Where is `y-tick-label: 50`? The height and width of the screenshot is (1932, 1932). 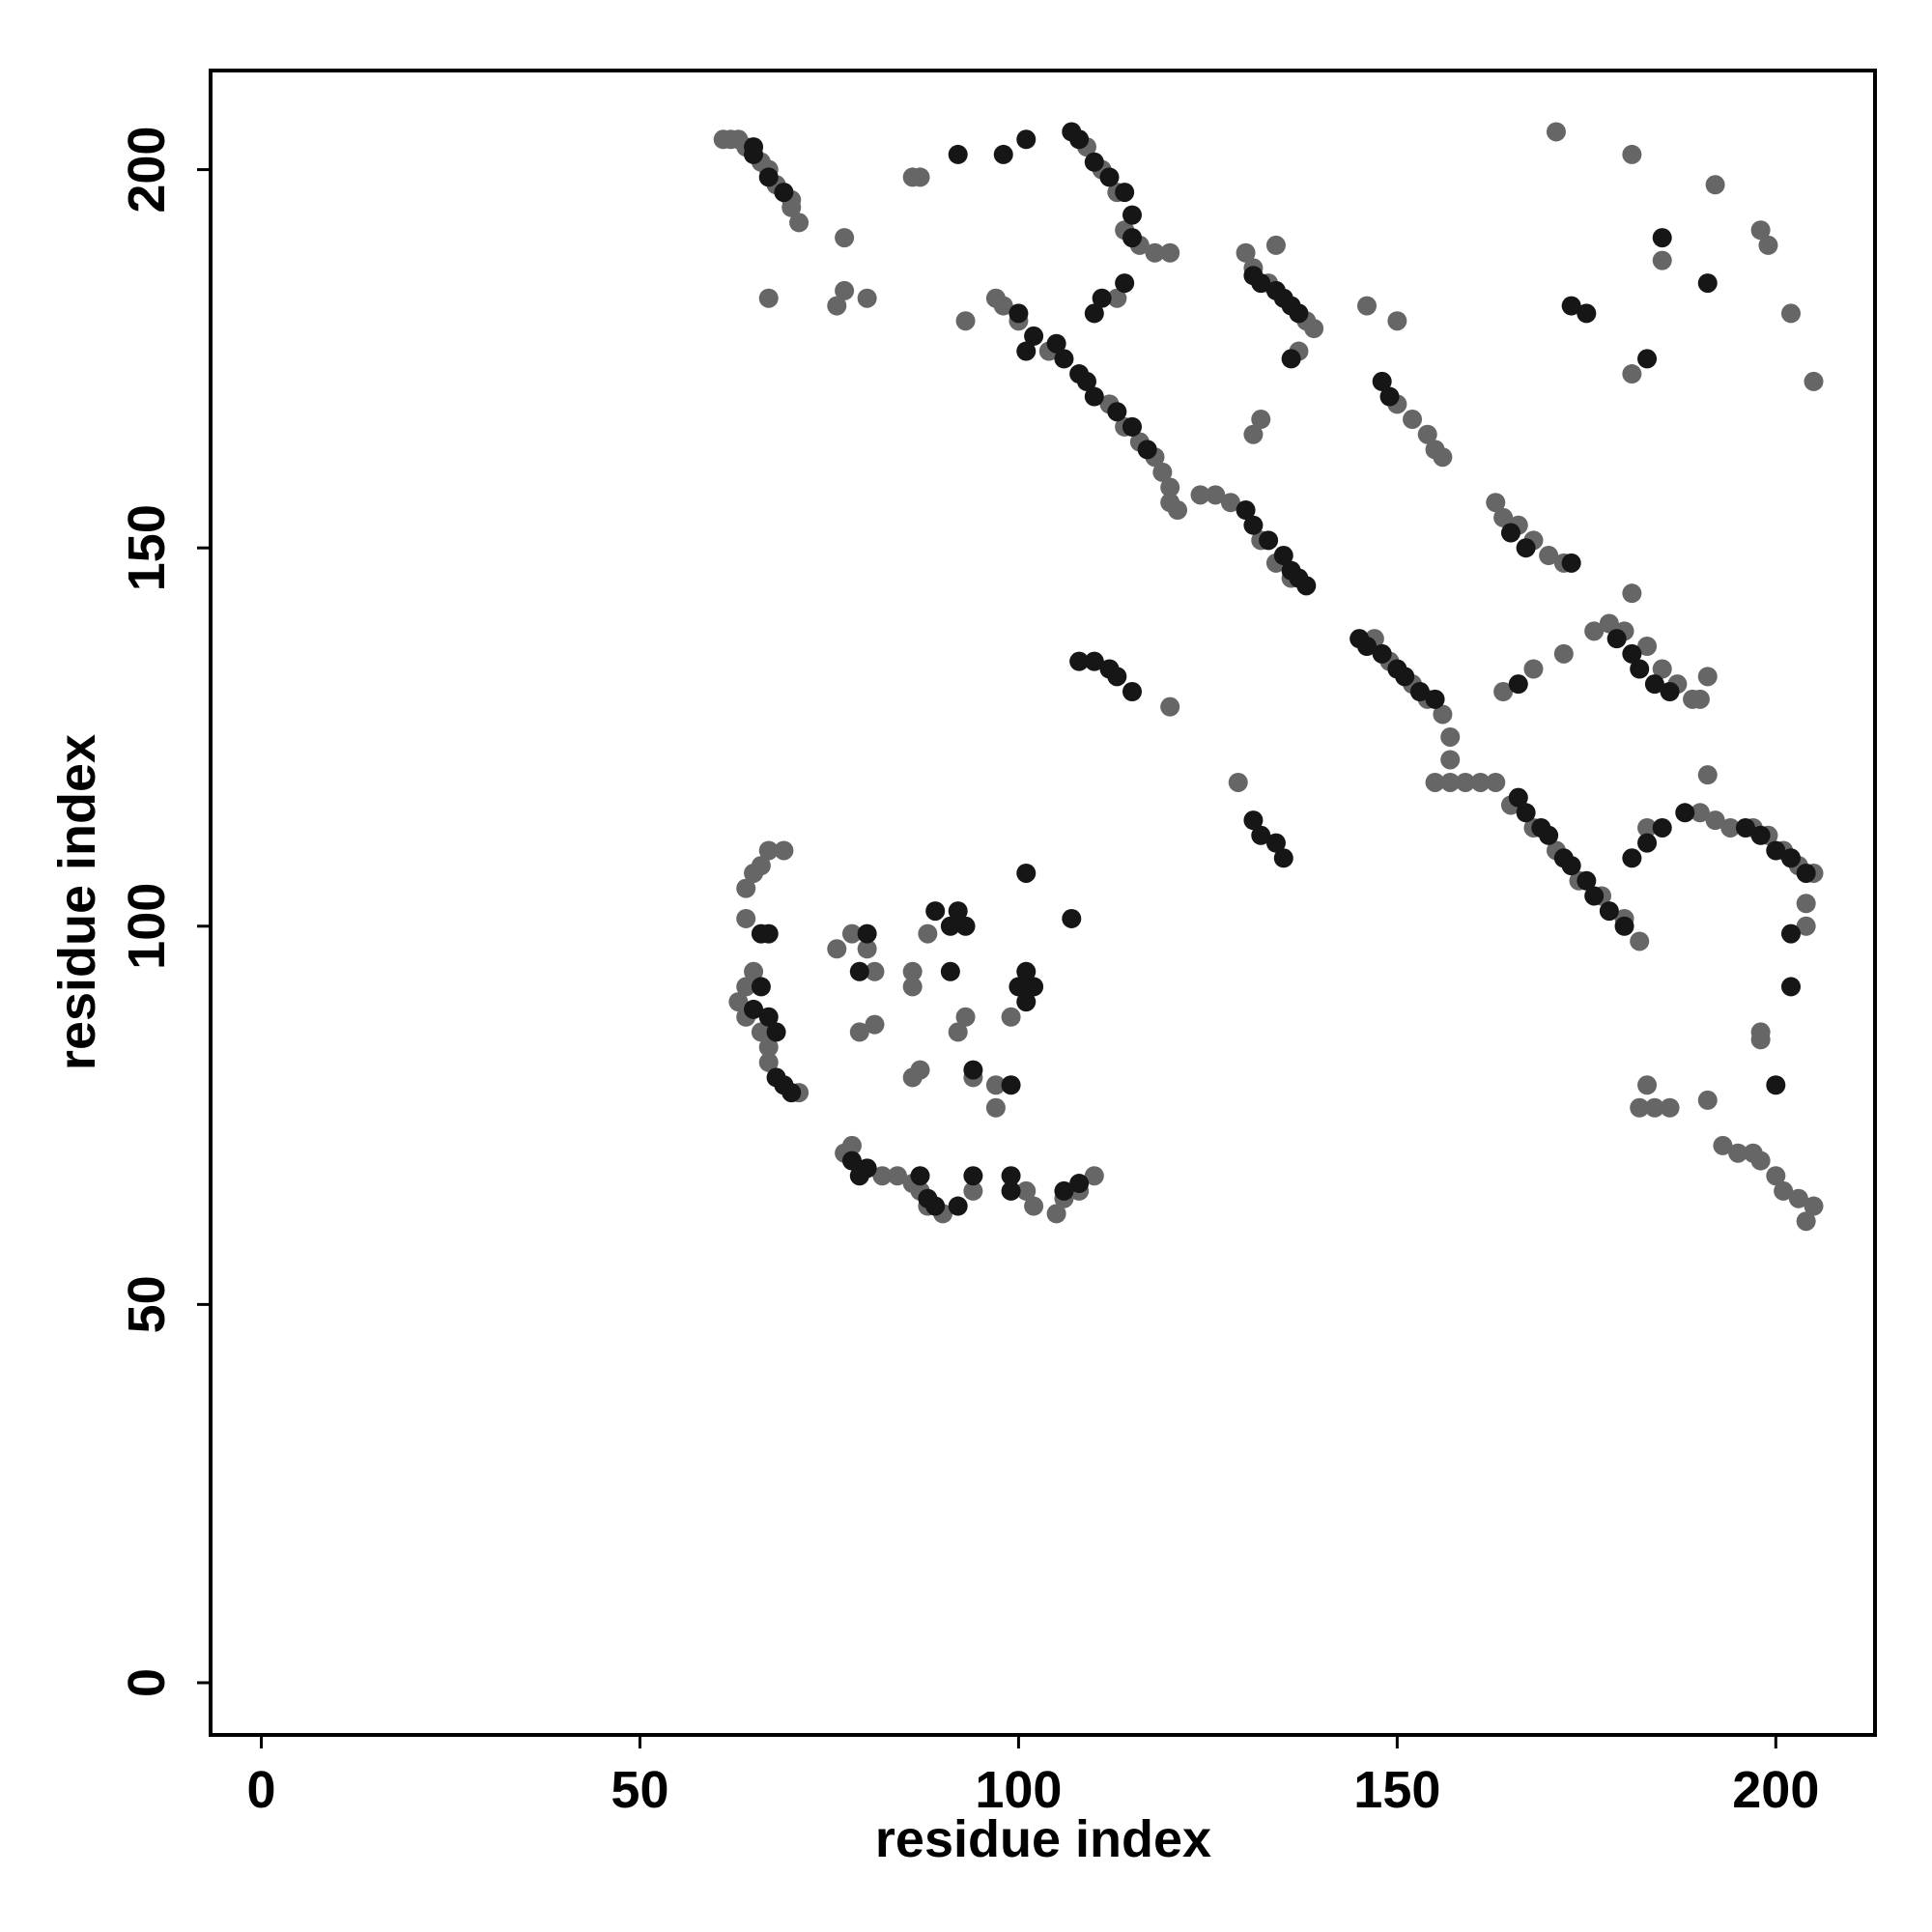
y-tick-label: 50 is located at coordinates (147, 1304).